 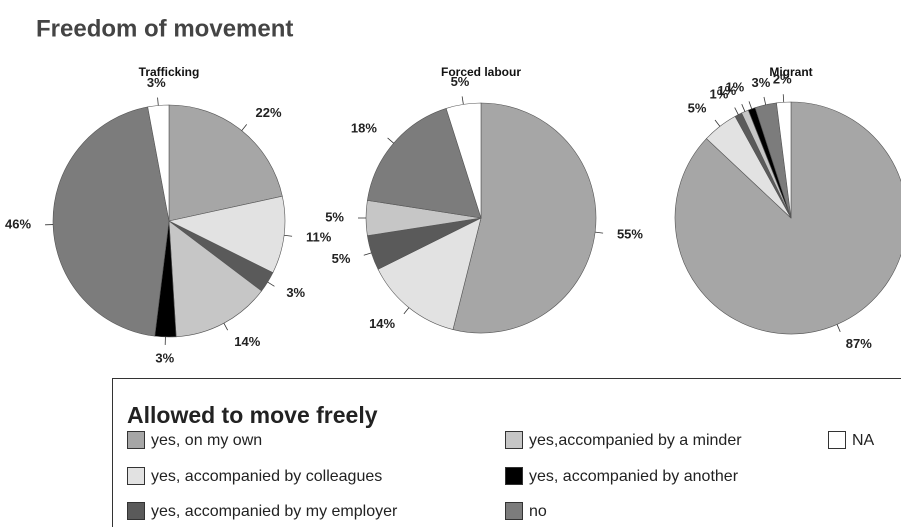 I want to click on pie-title: Forced labour, so click(x=481, y=72).